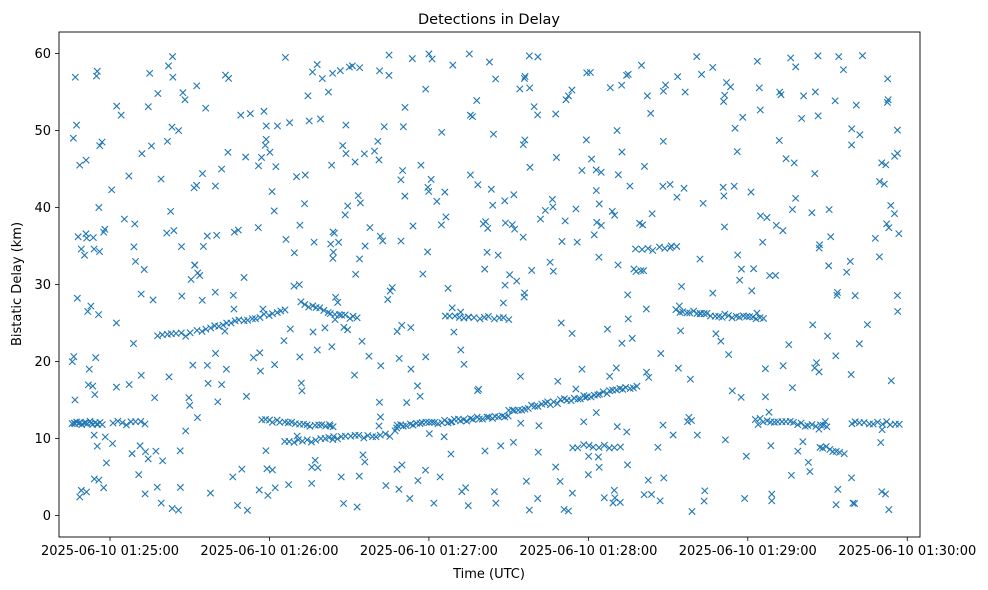 This screenshot has height=590, width=988. What do you see at coordinates (110, 551) in the screenshot?
I see `x-tick-label: 2025-06-10 01:25:00` at bounding box center [110, 551].